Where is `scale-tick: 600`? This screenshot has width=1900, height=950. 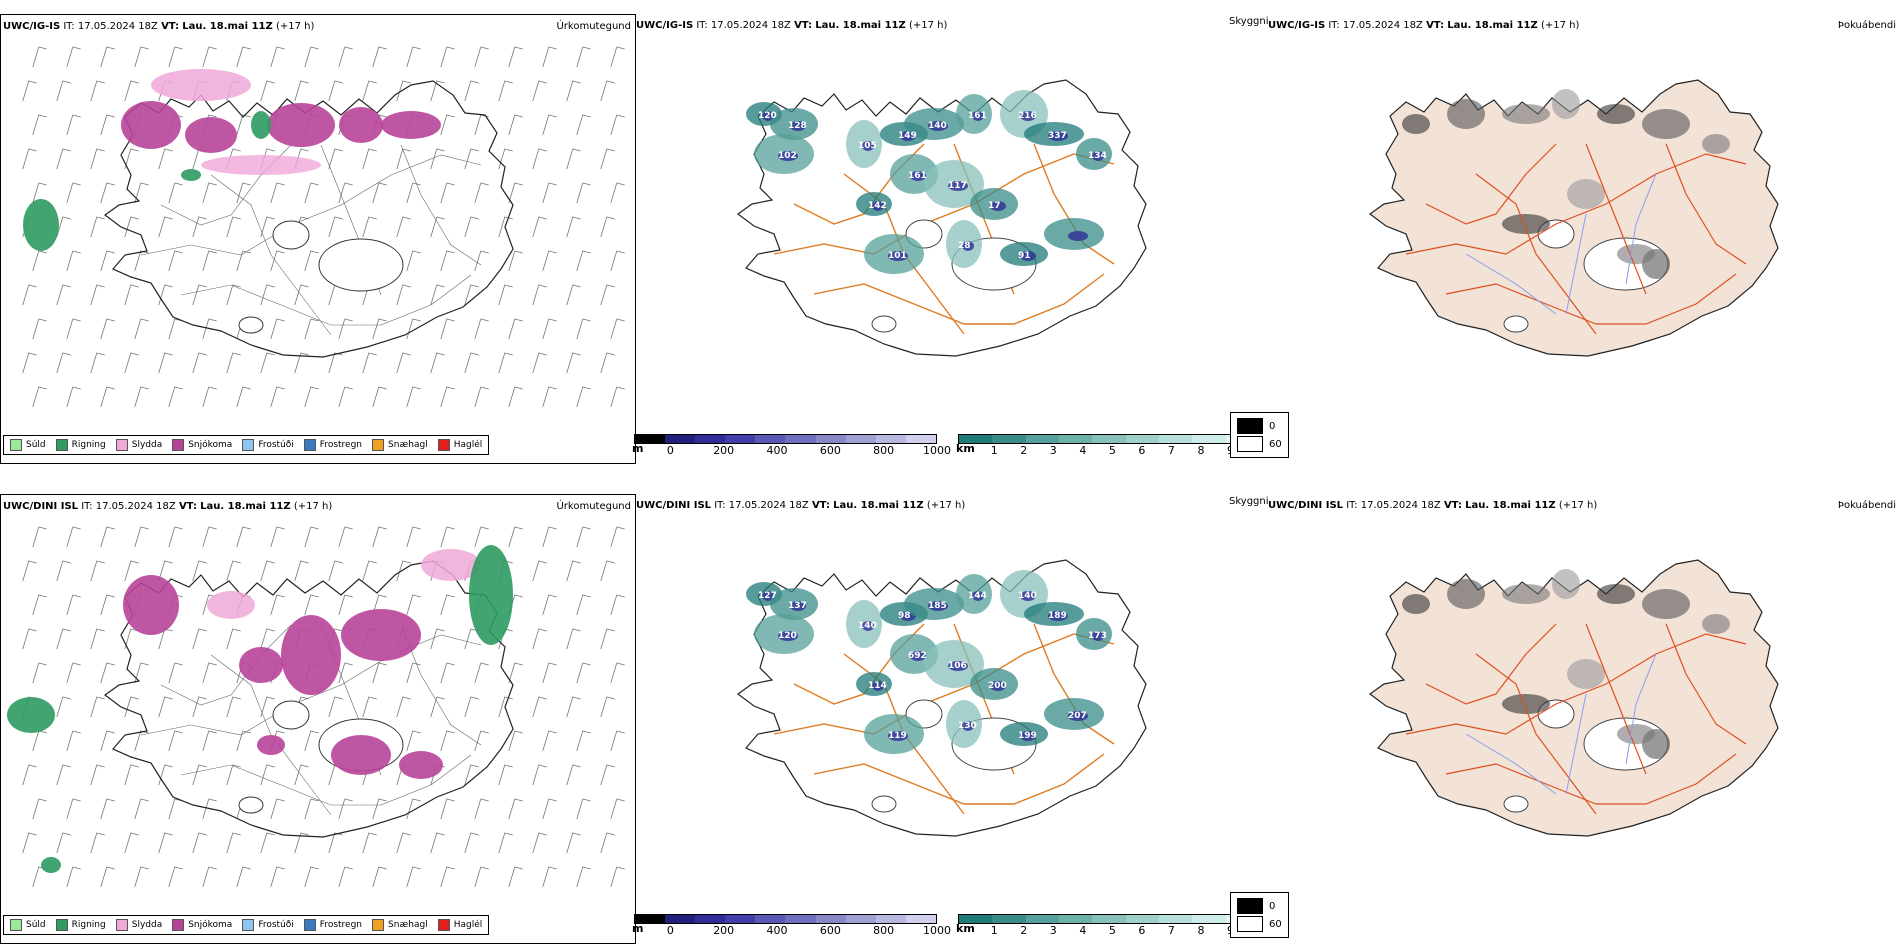 scale-tick: 600 is located at coordinates (830, 450).